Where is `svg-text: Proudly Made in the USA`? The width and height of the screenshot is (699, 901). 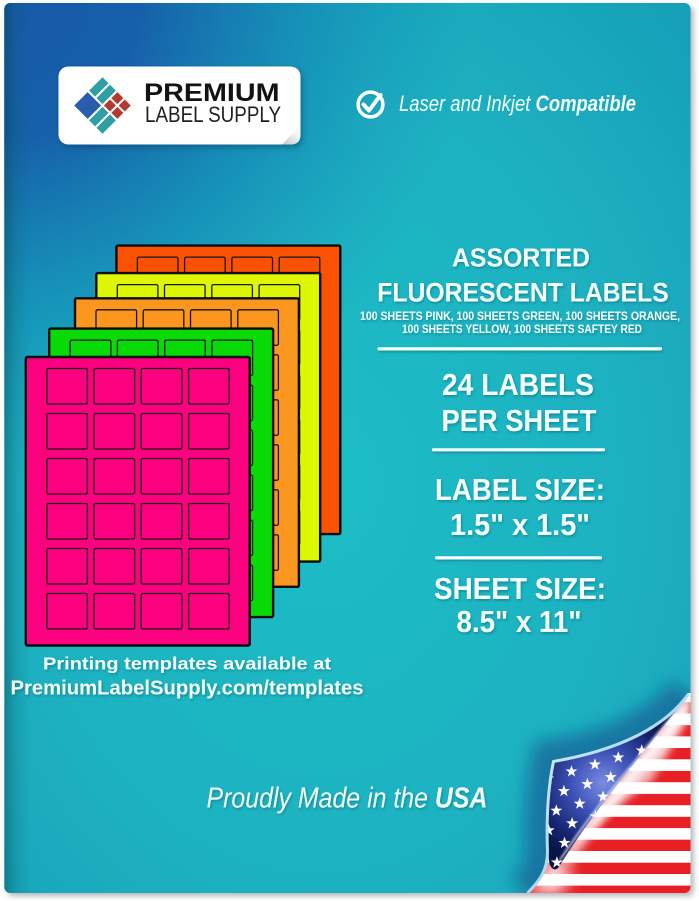 svg-text: Proudly Made in the USA is located at coordinates (347, 799).